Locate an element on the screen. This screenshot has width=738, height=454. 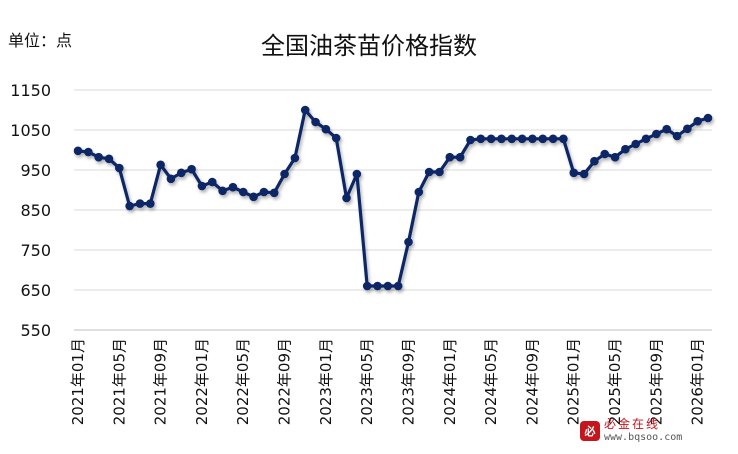
x-tick-label: 2026年01月 is located at coordinates (698, 381).